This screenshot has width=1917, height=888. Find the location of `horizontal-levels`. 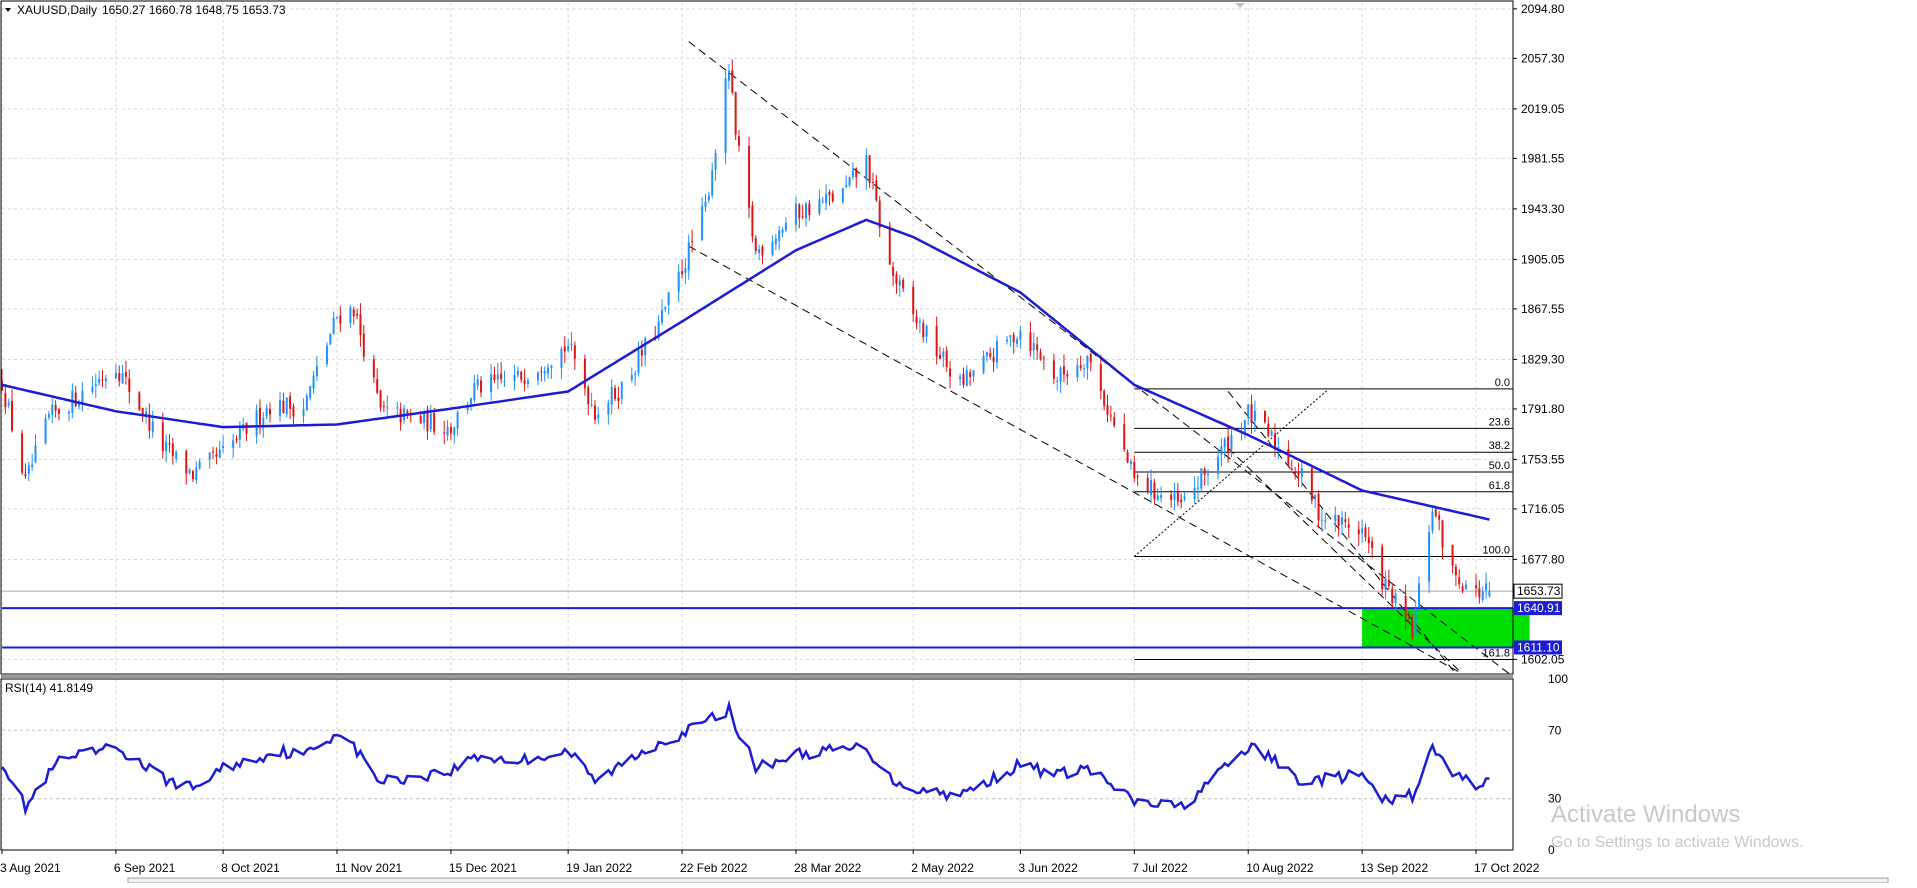

horizontal-levels is located at coordinates (757, 619).